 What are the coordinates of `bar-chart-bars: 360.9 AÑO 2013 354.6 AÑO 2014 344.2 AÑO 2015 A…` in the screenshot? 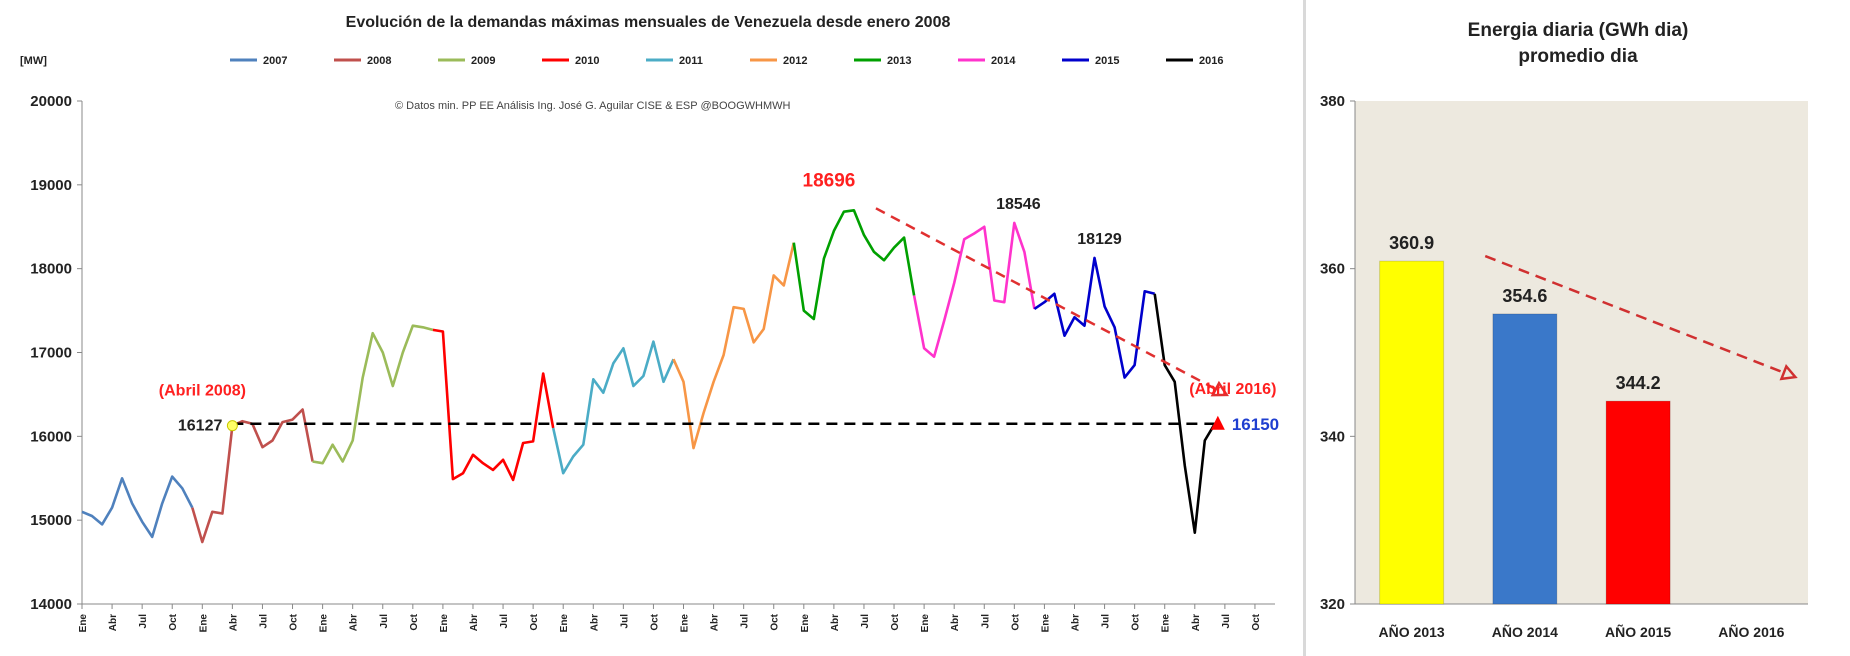 It's located at (1582, 436).